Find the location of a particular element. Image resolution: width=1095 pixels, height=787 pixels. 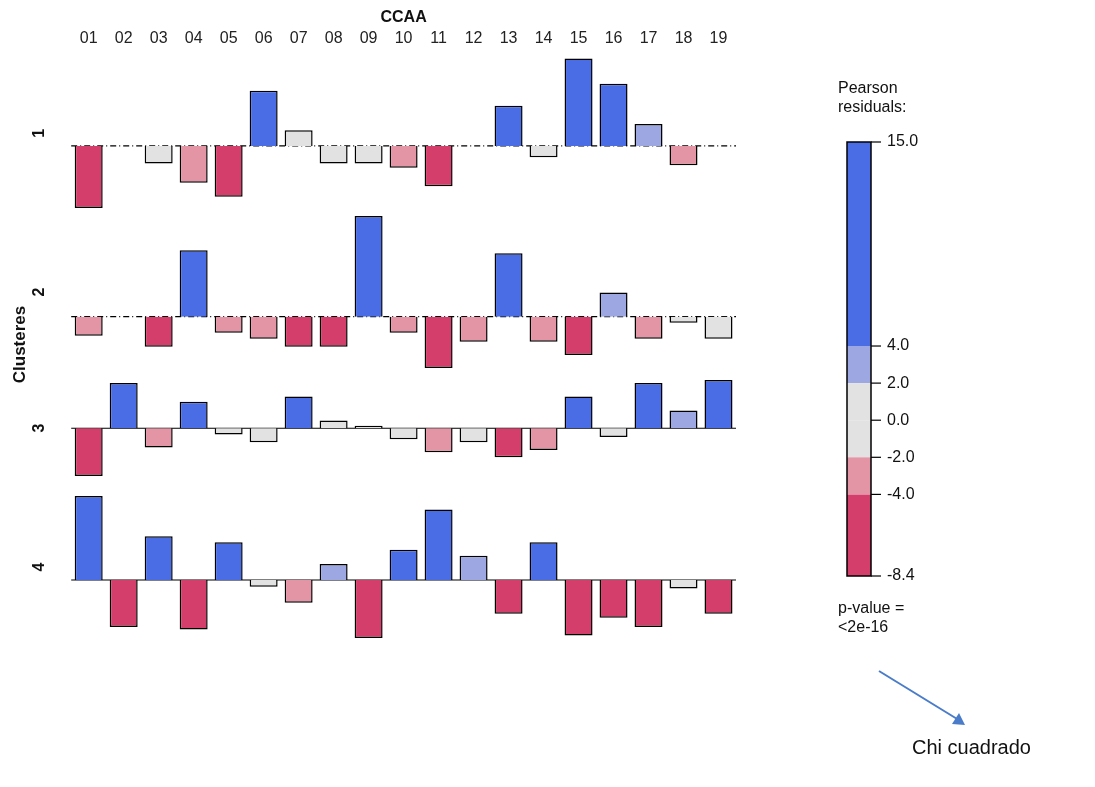

x-tick-label: 09 is located at coordinates (368, 38).